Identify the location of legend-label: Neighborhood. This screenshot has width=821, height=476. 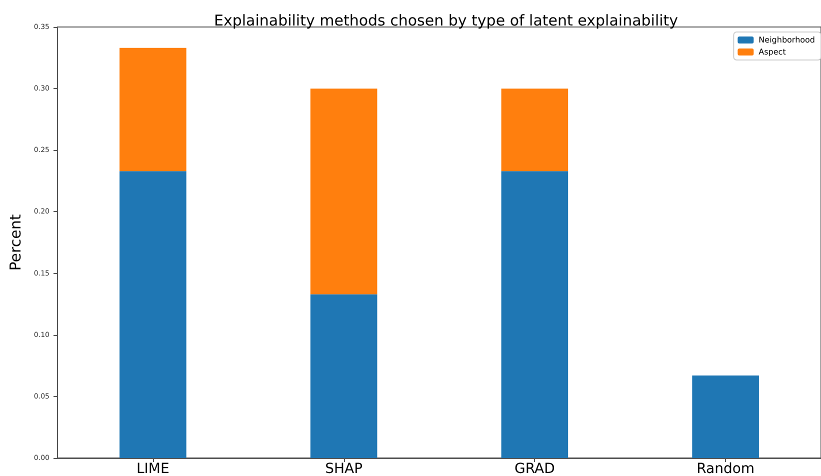
(787, 40).